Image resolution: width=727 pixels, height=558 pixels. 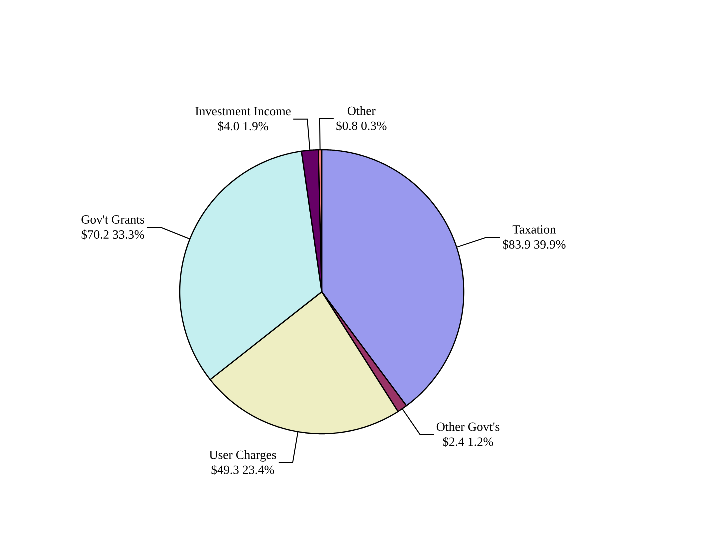 What do you see at coordinates (243, 456) in the screenshot?
I see `slice-label: User Charges` at bounding box center [243, 456].